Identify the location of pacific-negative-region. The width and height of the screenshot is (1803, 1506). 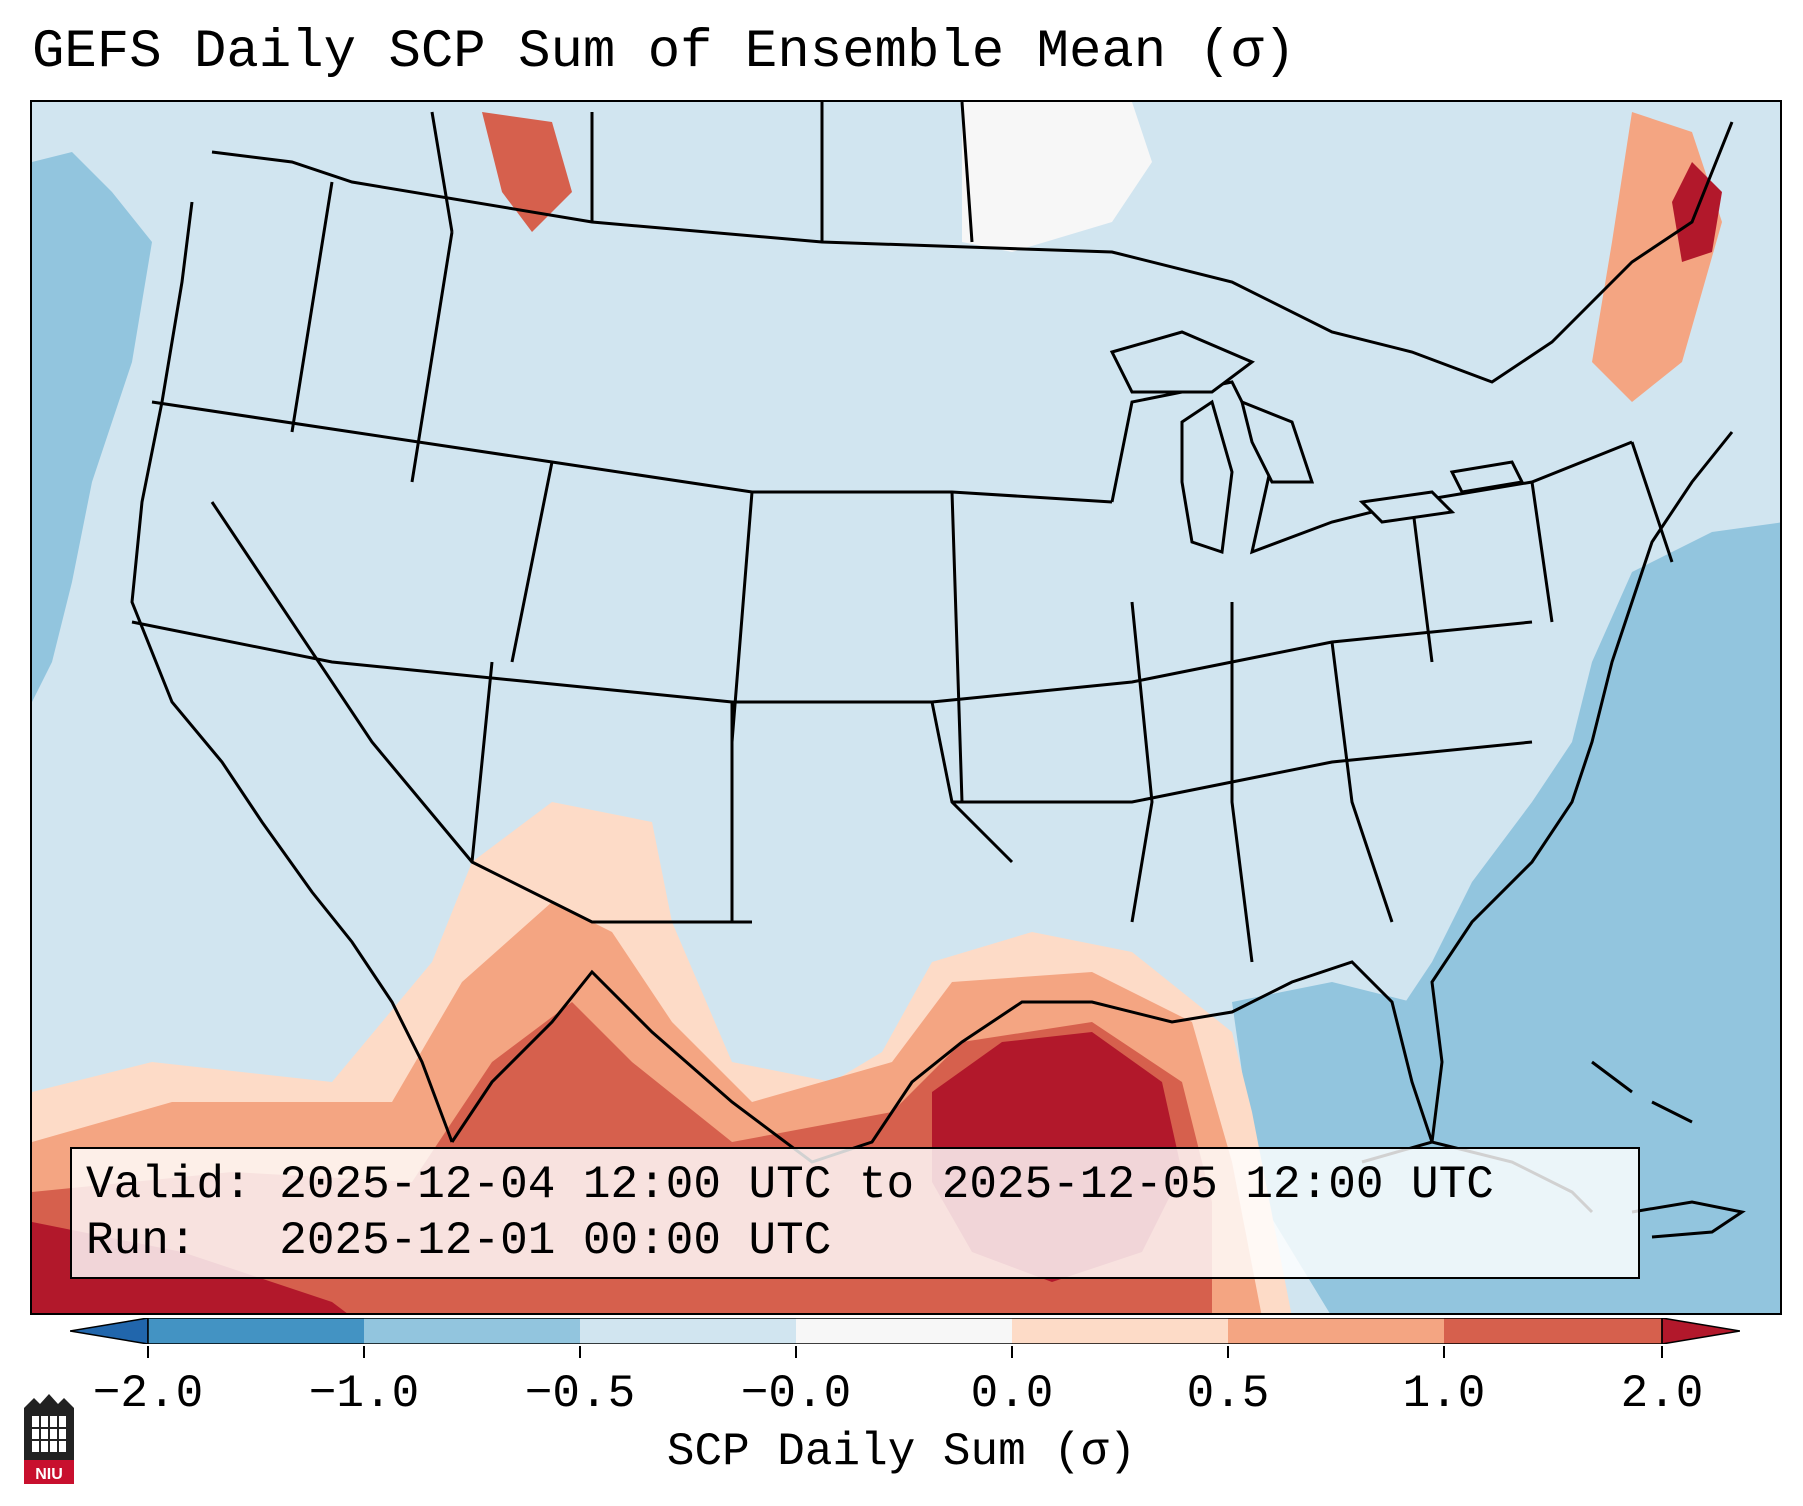
(92, 427).